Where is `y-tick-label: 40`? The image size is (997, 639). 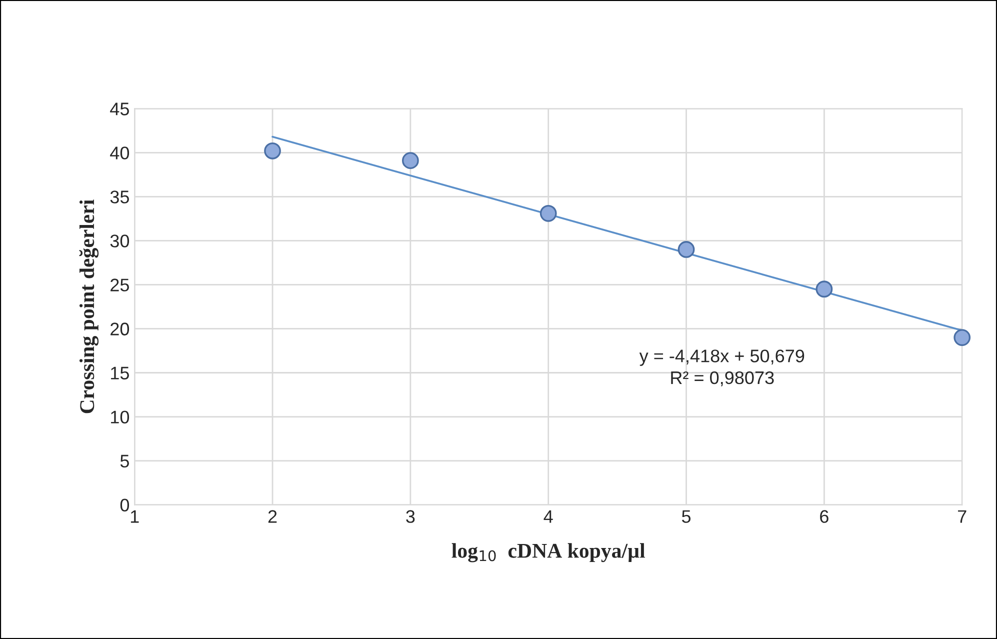 y-tick-label: 40 is located at coordinates (120, 153).